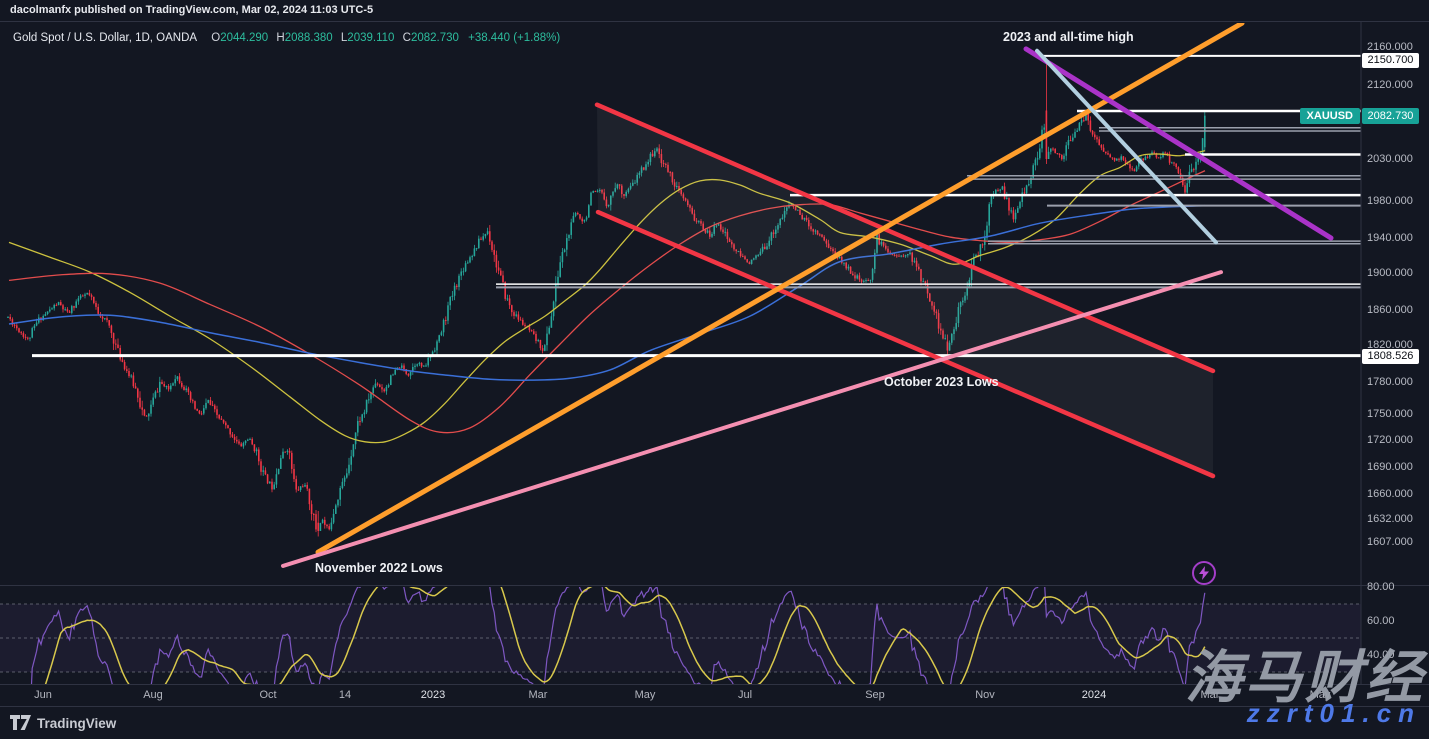 Image resolution: width=1429 pixels, height=739 pixels. What do you see at coordinates (714, 722) in the screenshot?
I see `footer-bar: TradingView` at bounding box center [714, 722].